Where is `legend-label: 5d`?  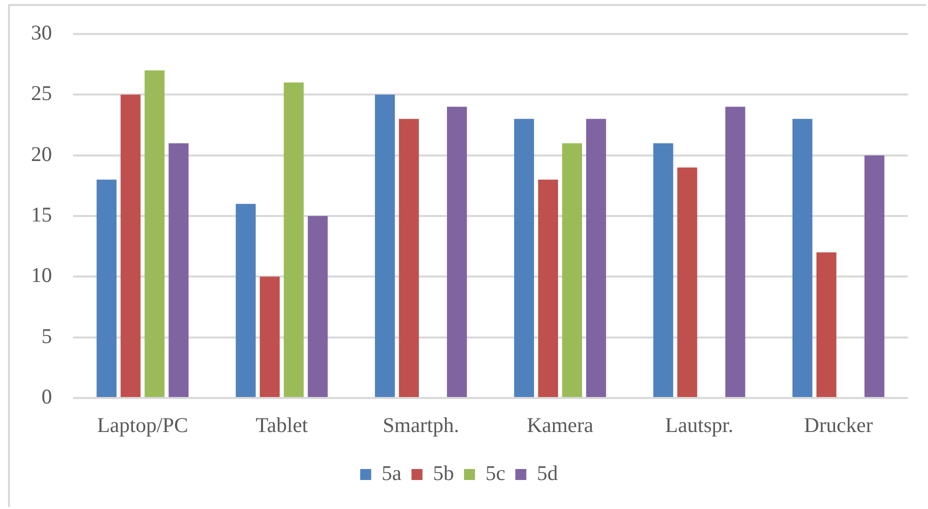
legend-label: 5d is located at coordinates (547, 473).